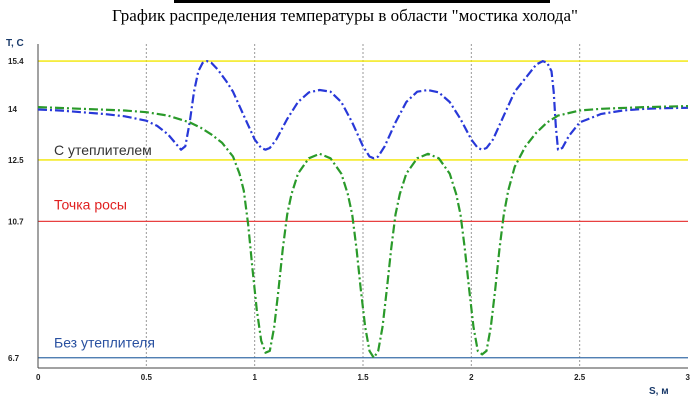  I want to click on x-tick-label-5: 2.5, so click(580, 377).